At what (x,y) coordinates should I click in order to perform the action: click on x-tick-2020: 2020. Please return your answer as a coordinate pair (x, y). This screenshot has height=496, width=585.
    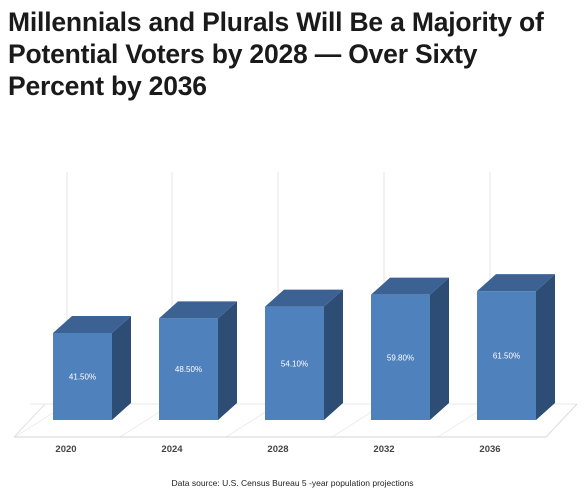
    Looking at the image, I should click on (65, 449).